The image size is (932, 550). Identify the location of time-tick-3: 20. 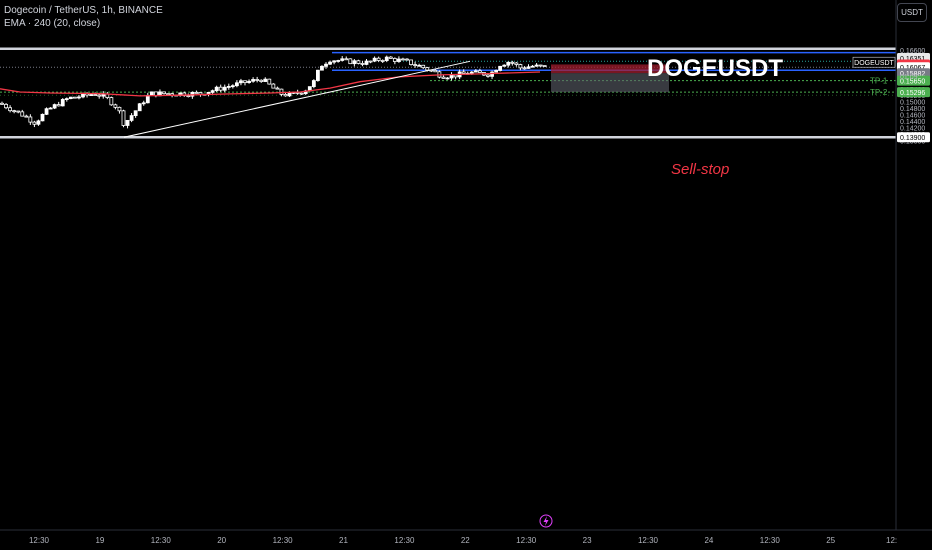
(221, 540).